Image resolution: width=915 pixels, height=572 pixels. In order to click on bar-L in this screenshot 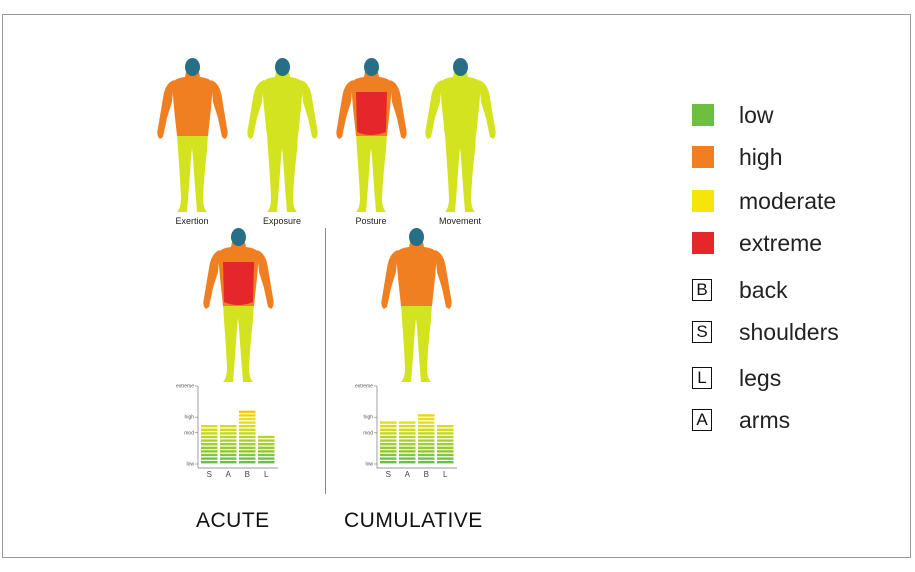, I will do `click(445, 444)`.